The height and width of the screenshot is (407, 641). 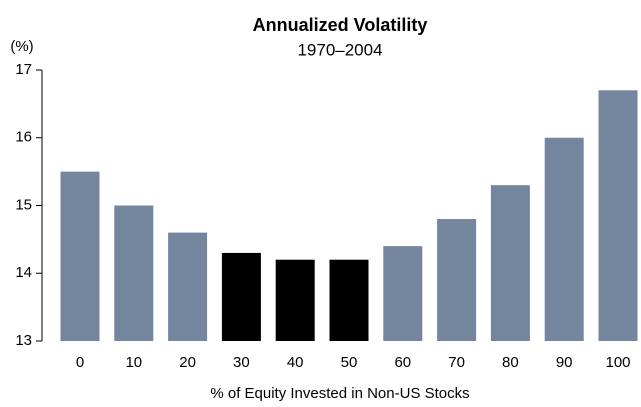 I want to click on y-tick-label: 14, so click(x=23, y=272).